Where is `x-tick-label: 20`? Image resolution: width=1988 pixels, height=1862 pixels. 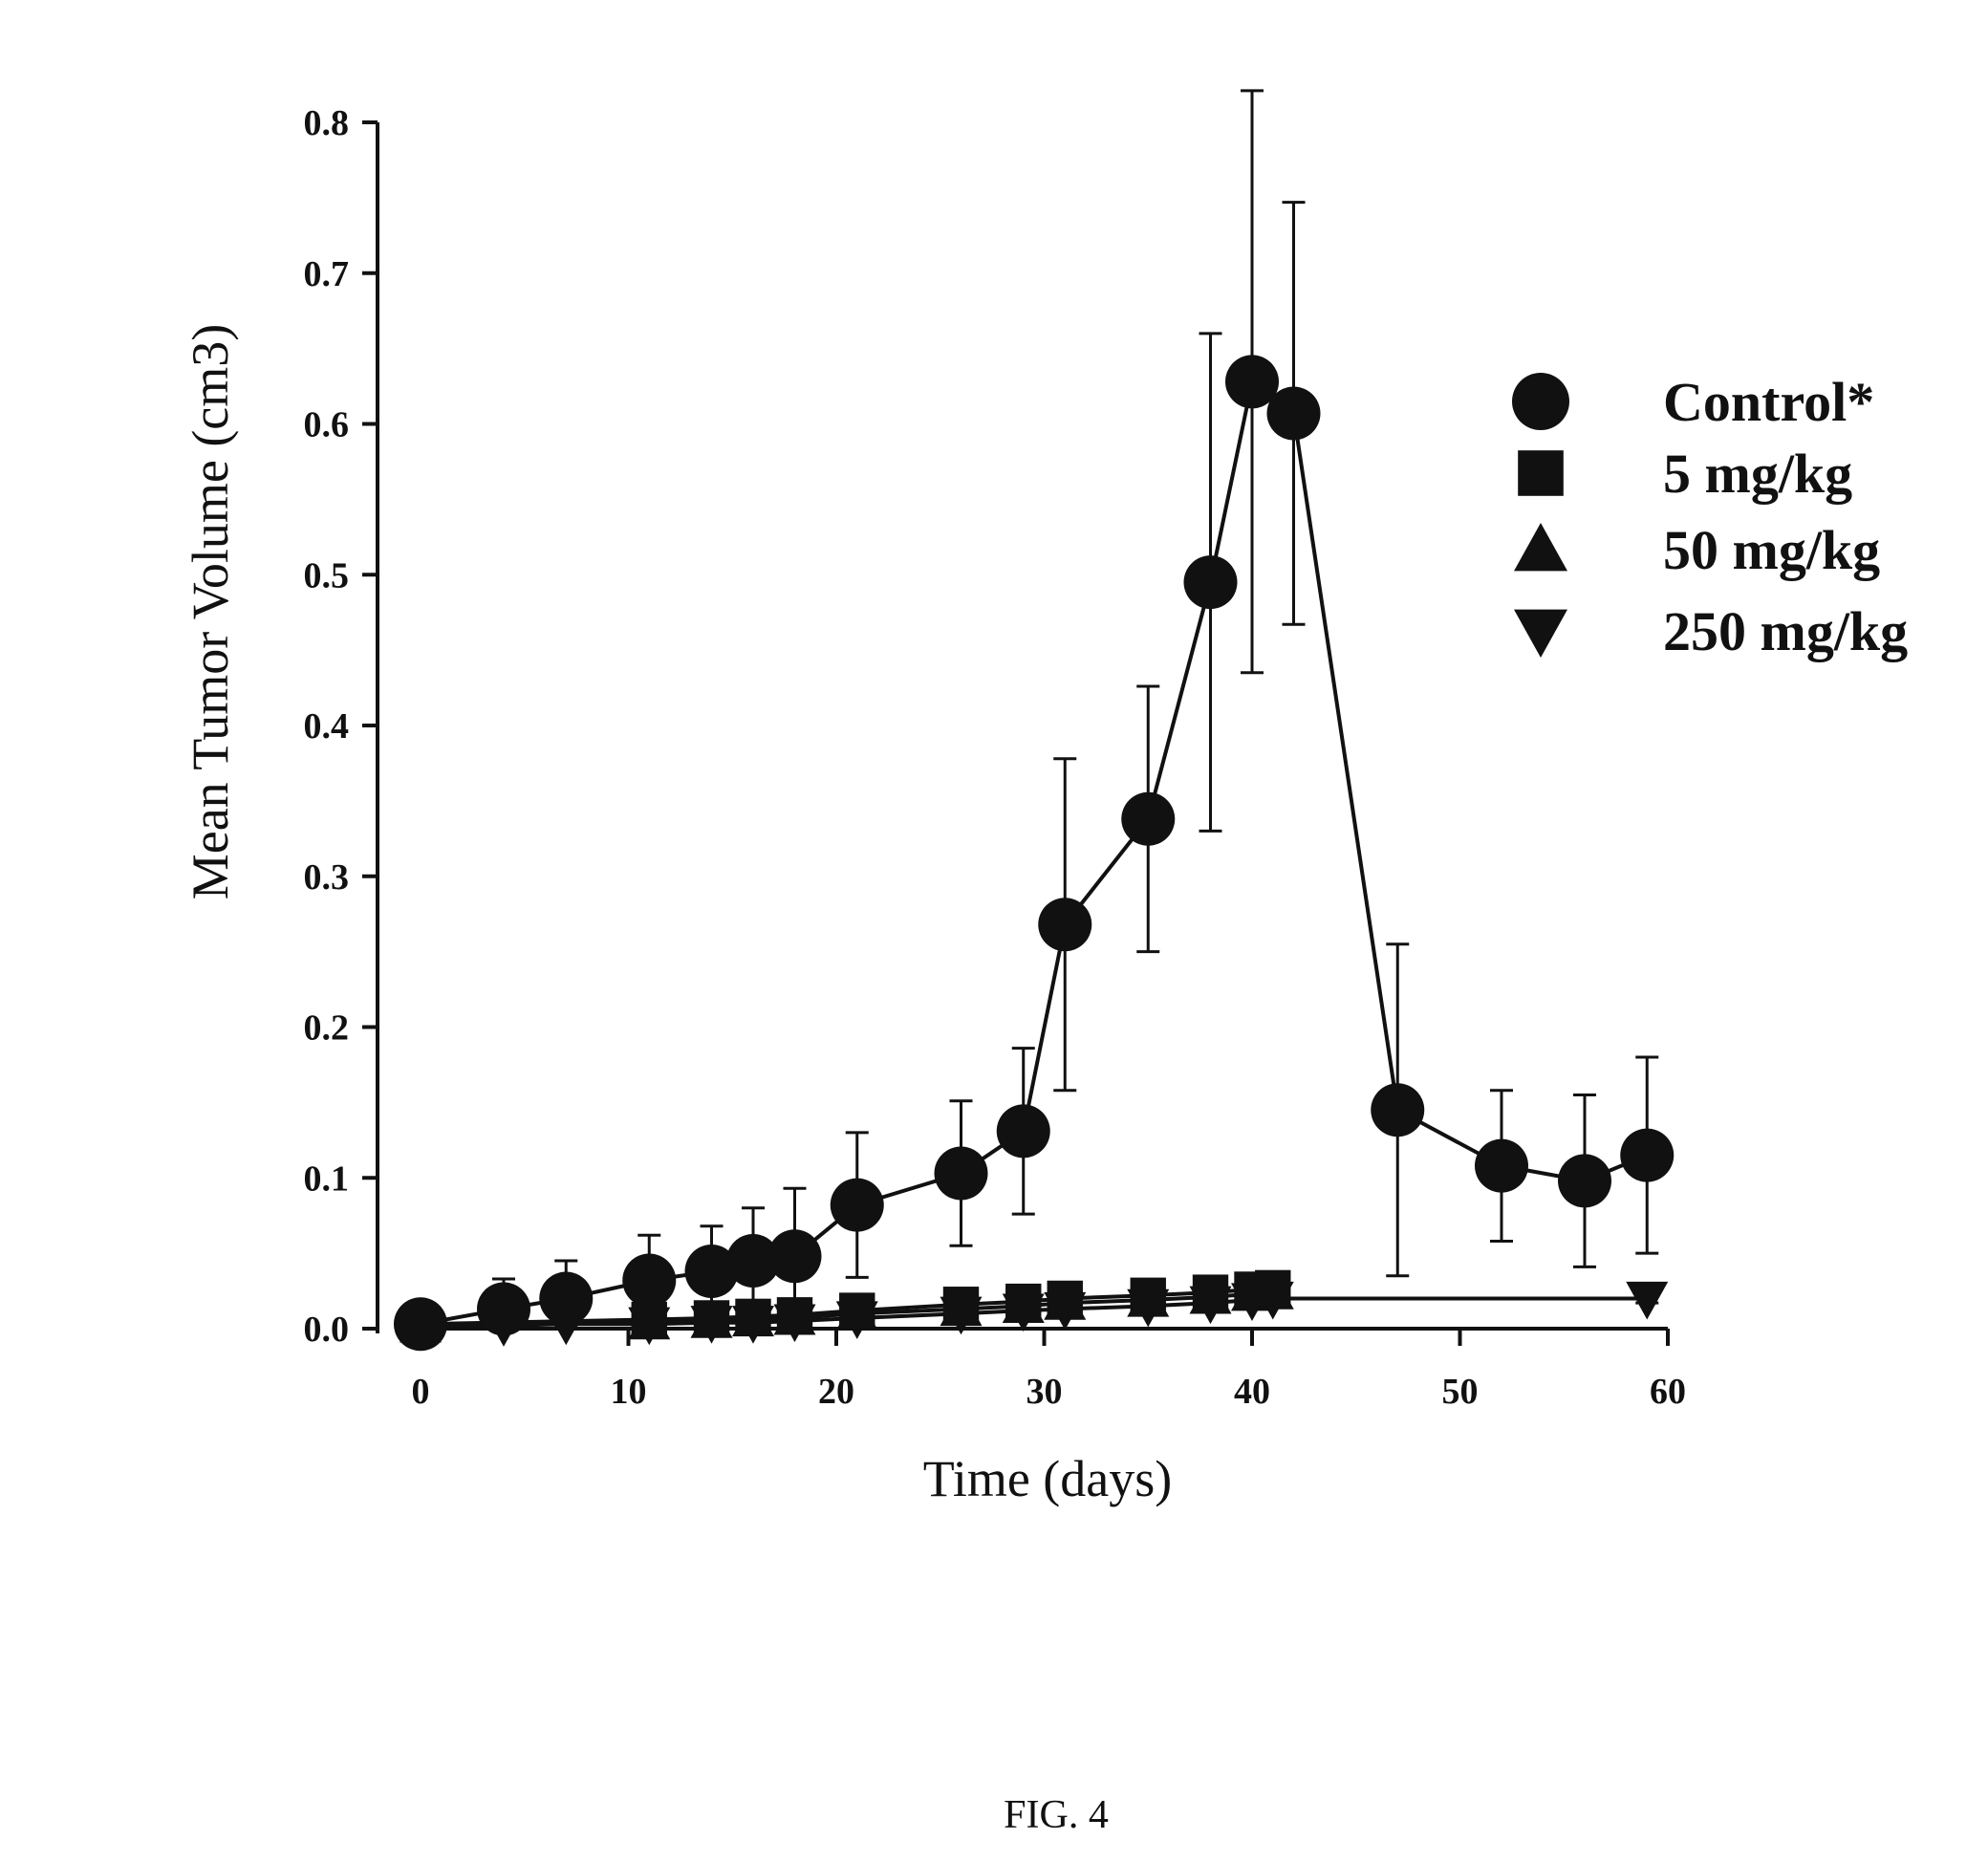 x-tick-label: 20 is located at coordinates (836, 1392).